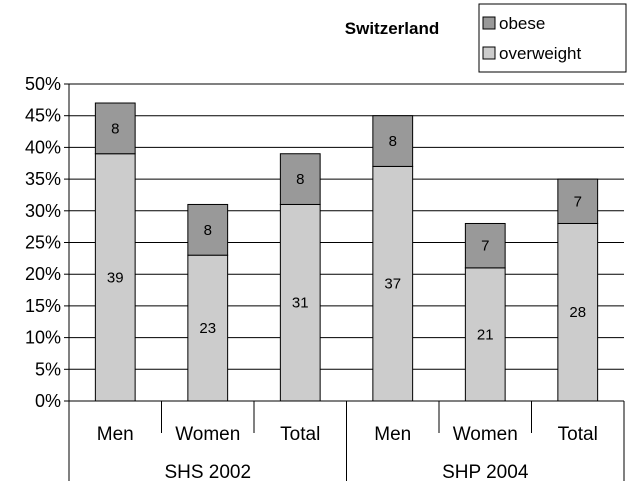 This screenshot has width=628, height=482. I want to click on legend-swatch-obese, so click(489, 23).